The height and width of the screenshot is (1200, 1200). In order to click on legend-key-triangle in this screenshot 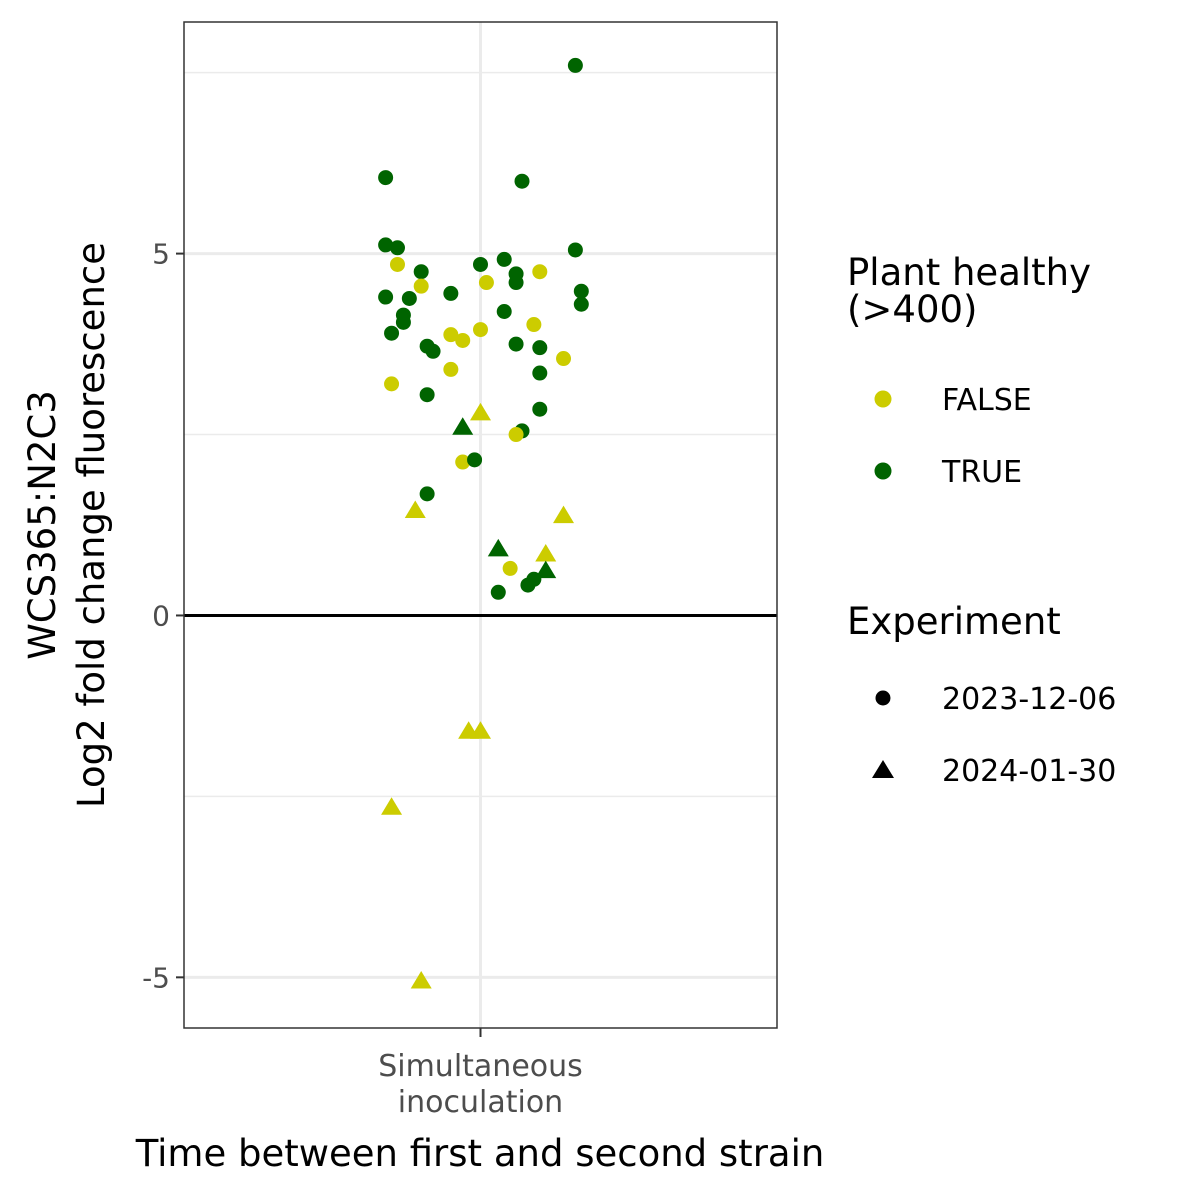, I will do `click(883, 769)`.